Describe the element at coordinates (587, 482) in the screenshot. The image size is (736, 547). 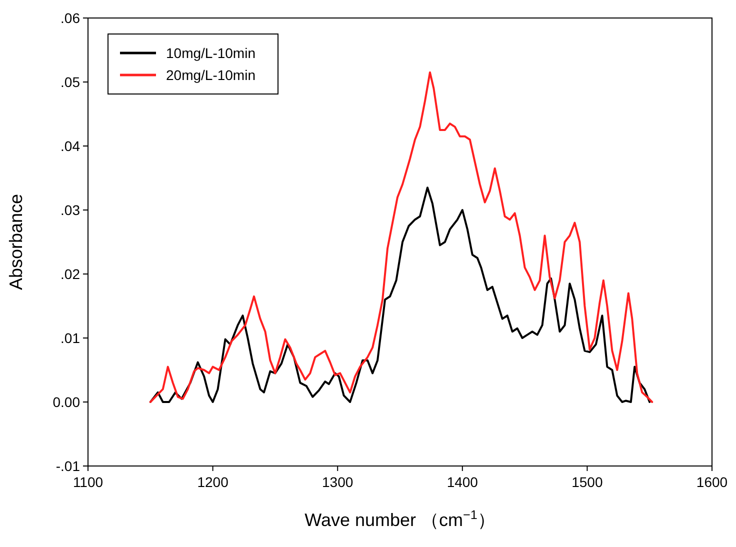
I see `x-tick-label: 1500` at that location.